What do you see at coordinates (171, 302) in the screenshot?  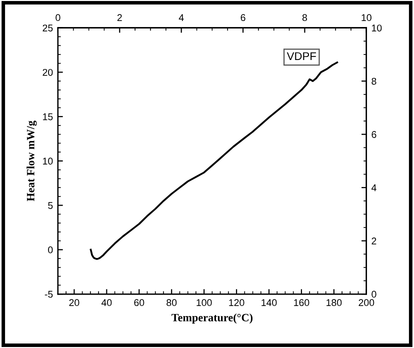 I see `x-tick-label: 80` at bounding box center [171, 302].